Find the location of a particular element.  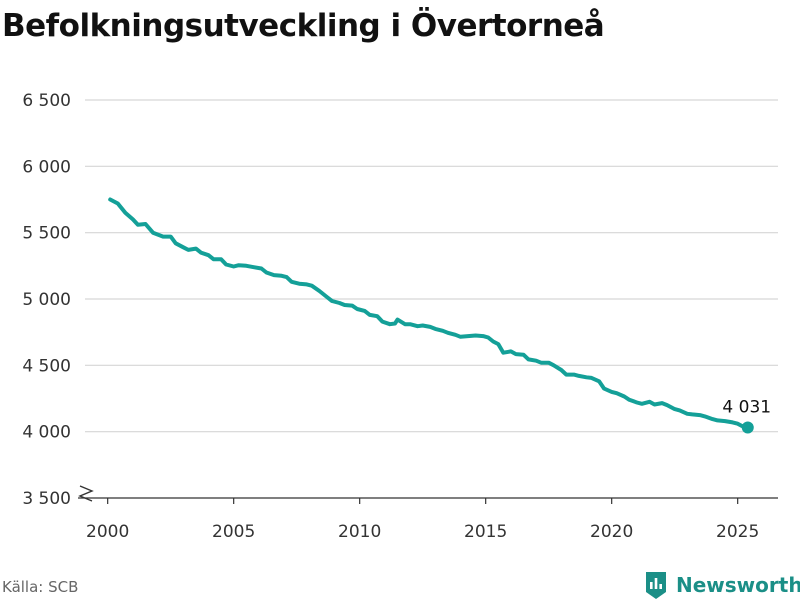

y-tick-label: 4 500 is located at coordinates (46, 366).